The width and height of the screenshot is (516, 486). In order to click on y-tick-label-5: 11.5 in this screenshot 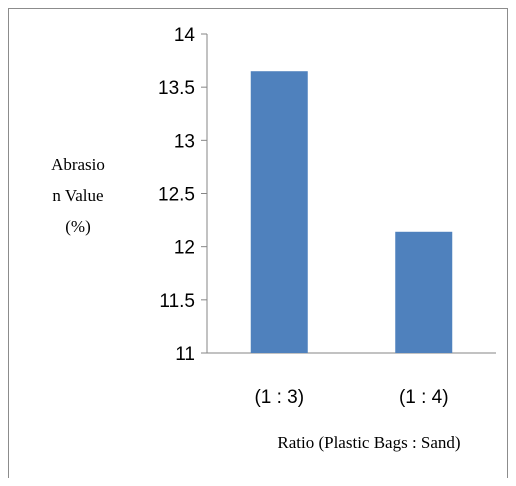, I will do `click(177, 301)`.